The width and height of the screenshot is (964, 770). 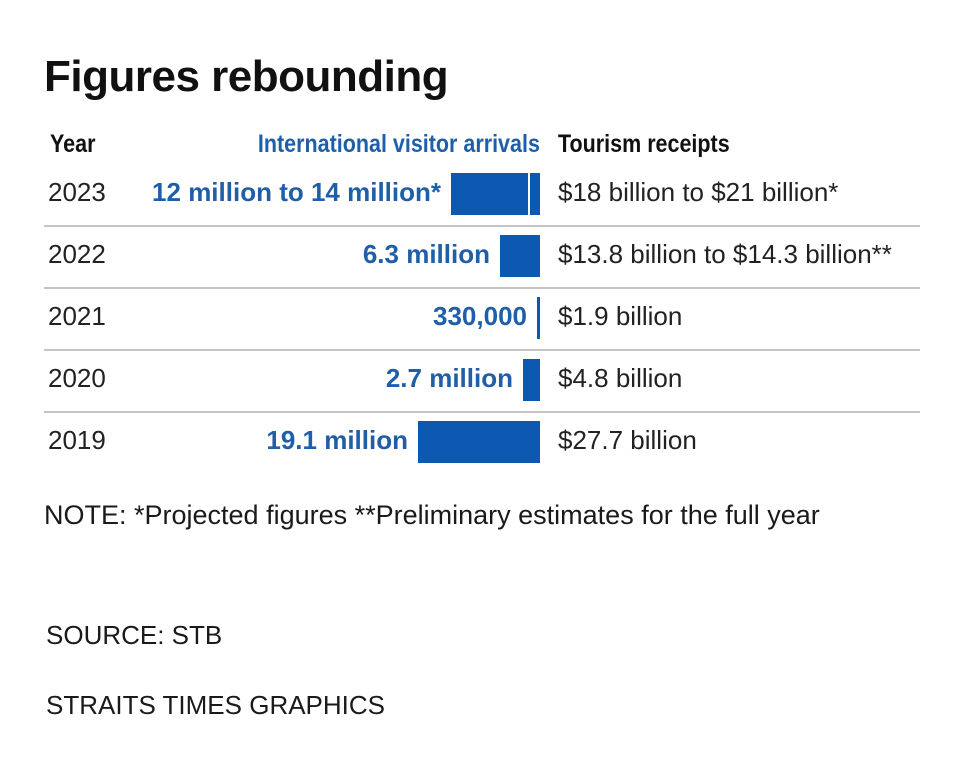 What do you see at coordinates (698, 192) in the screenshot?
I see `receipts-value: $18 billion to $21 billion*` at bounding box center [698, 192].